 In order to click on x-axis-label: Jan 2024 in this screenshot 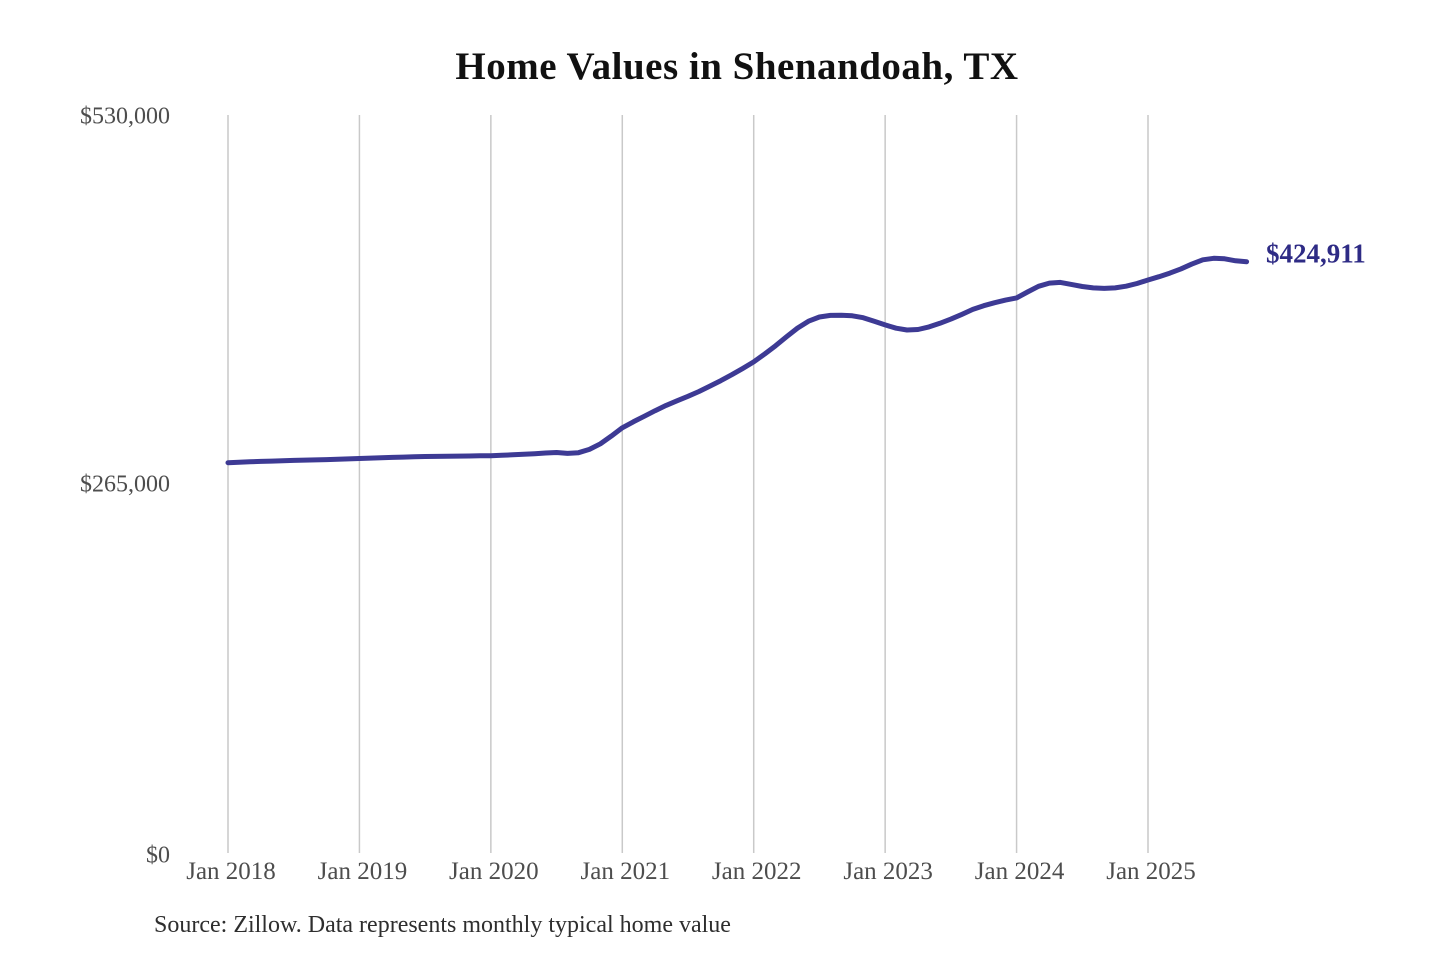, I will do `click(1019, 871)`.